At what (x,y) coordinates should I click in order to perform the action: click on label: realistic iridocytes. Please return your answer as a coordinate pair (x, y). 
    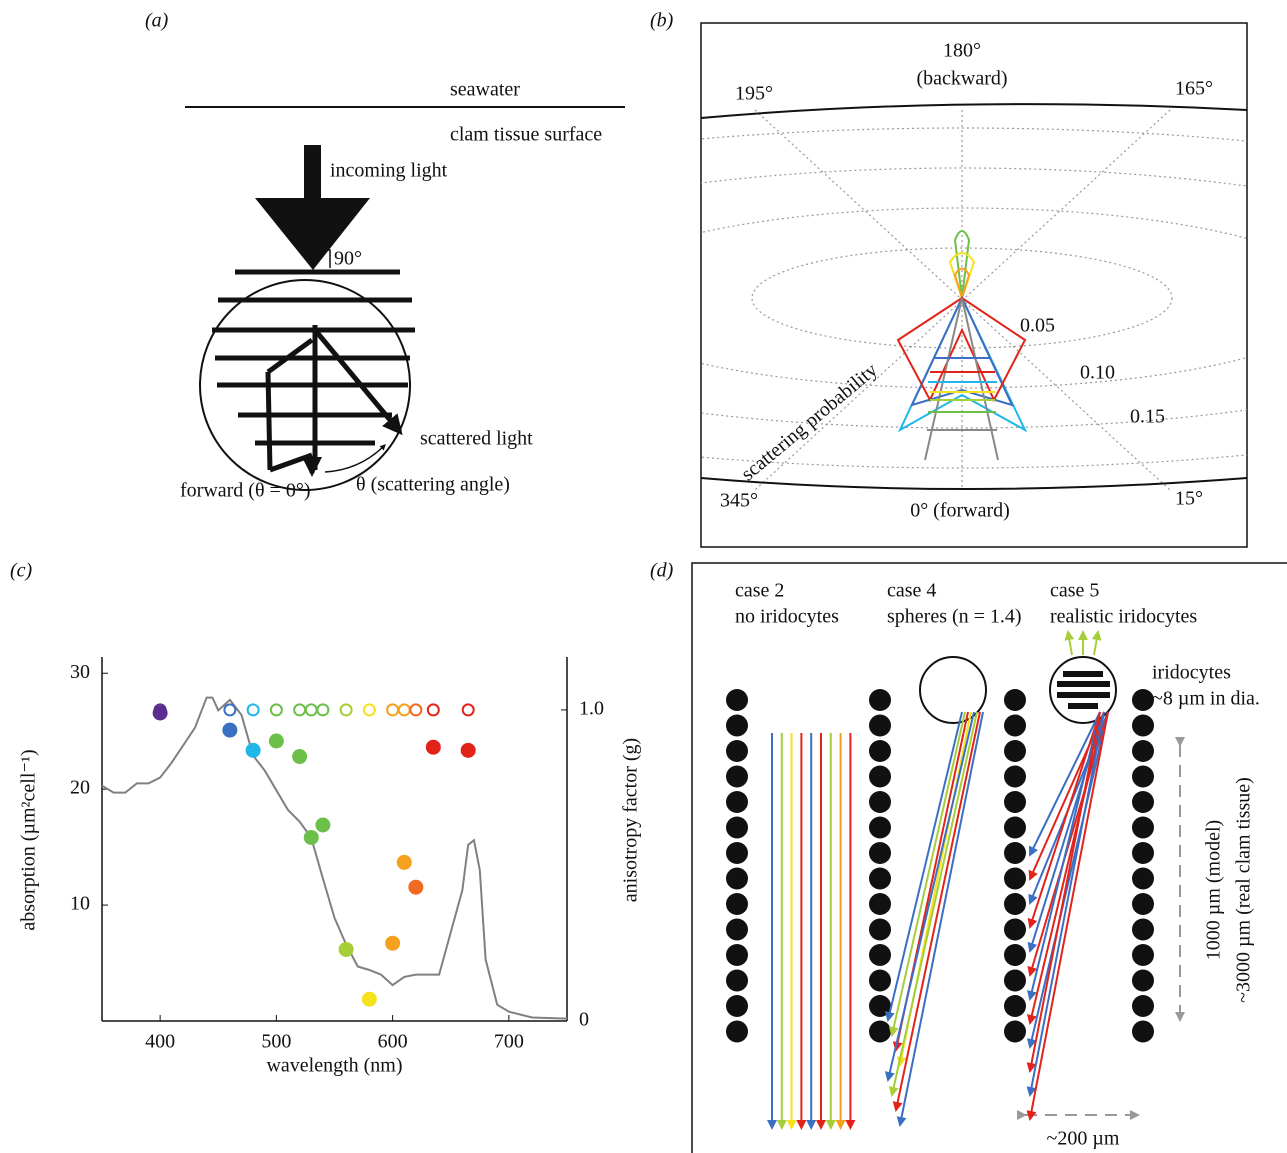
    Looking at the image, I should click on (1123, 617).